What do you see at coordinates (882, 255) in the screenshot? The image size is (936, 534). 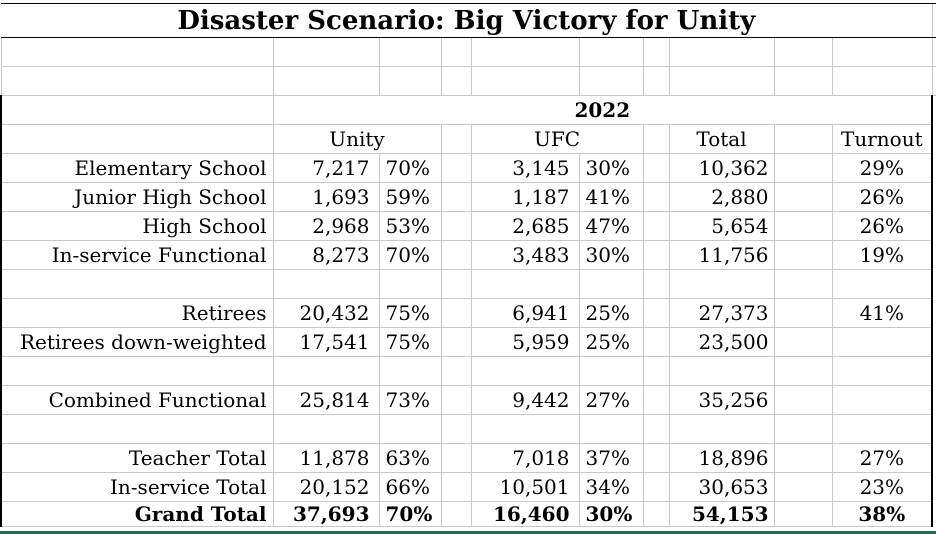 I see `turnout-cell: 19%` at bounding box center [882, 255].